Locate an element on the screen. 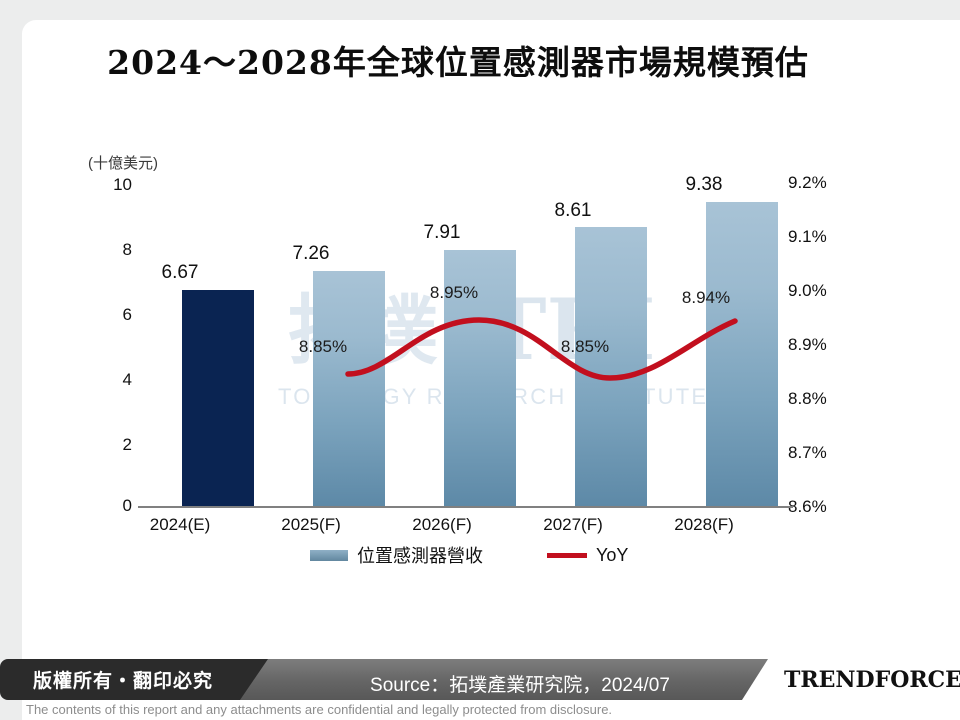  copyright-tag: 版權所有・翻印必究 is located at coordinates (134, 679).